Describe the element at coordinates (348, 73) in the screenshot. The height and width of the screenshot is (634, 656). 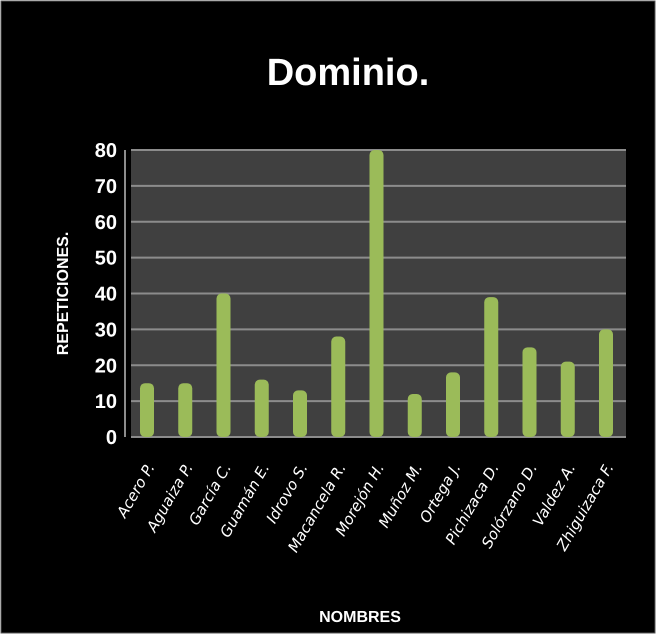
I see `chart-title: Dominio.` at that location.